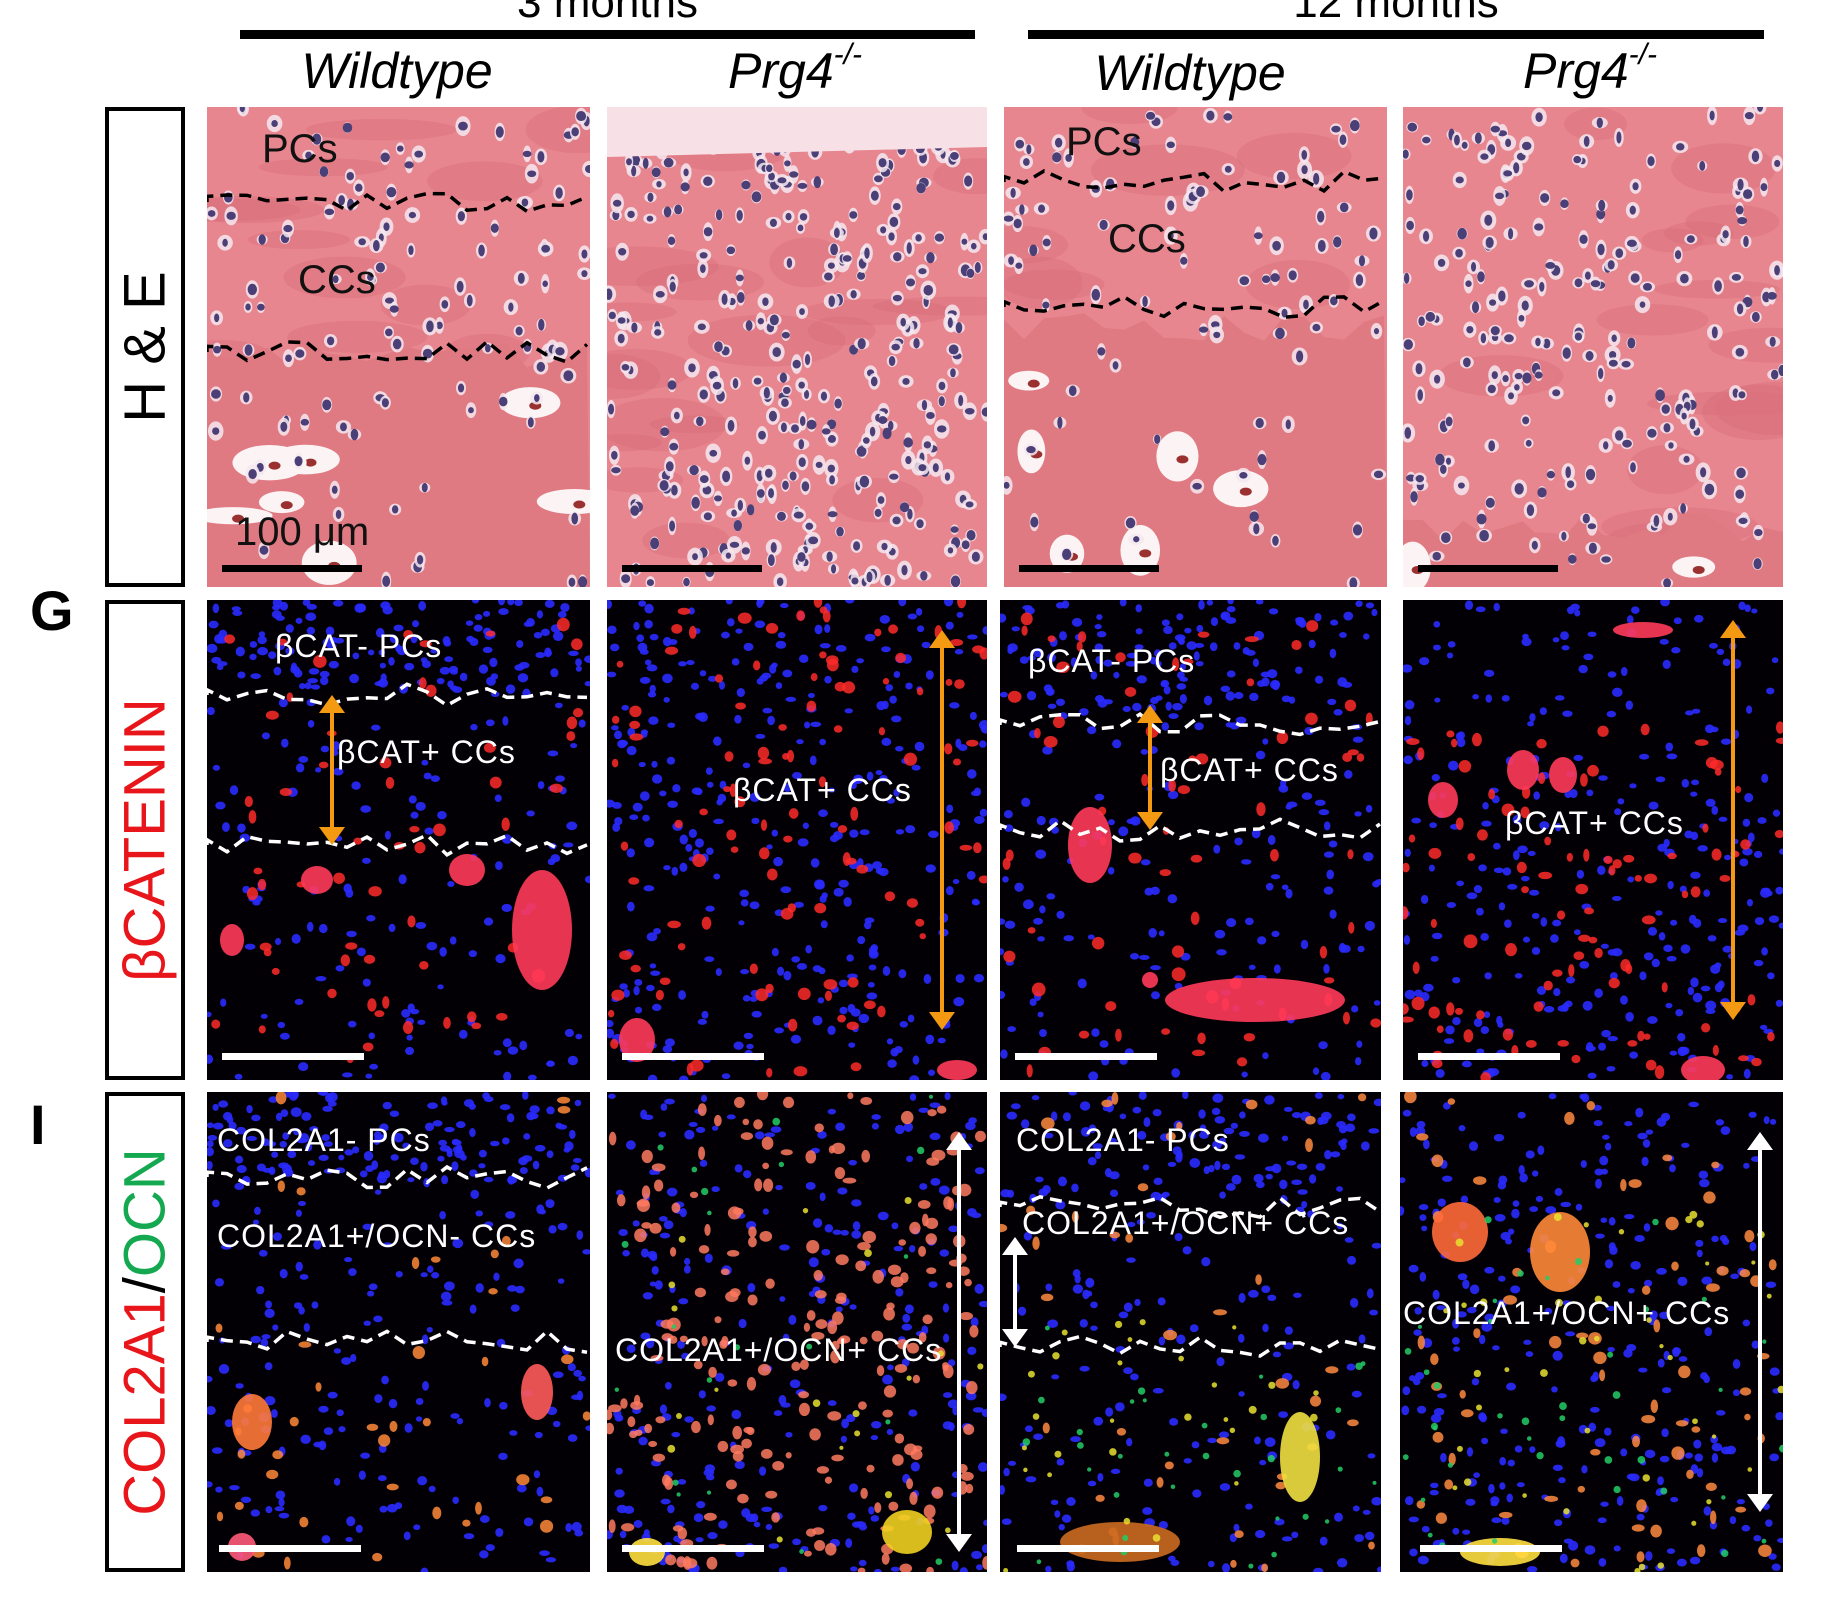 The image size is (1821, 1601). Describe the element at coordinates (398, 347) in the screenshot. I see `he-panel-wildtype-3m` at that location.